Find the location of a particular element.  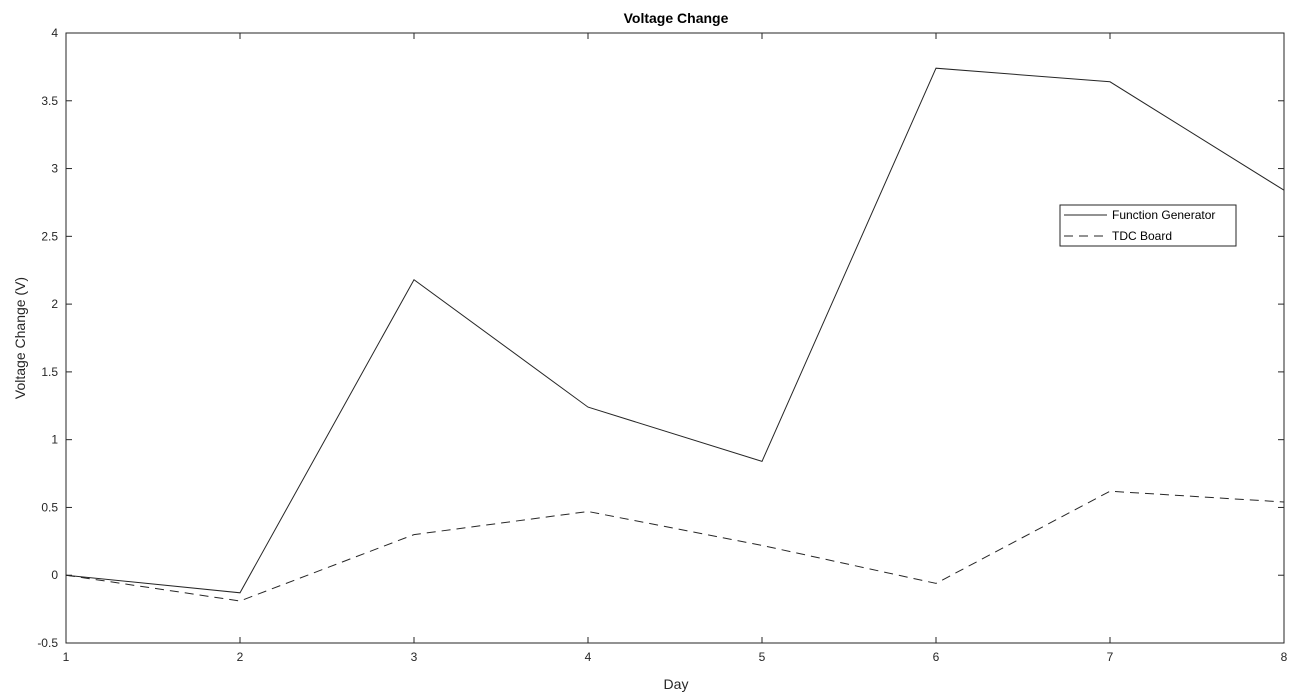

y-axis-label: Voltage Change (V) is located at coordinates (20, 338).